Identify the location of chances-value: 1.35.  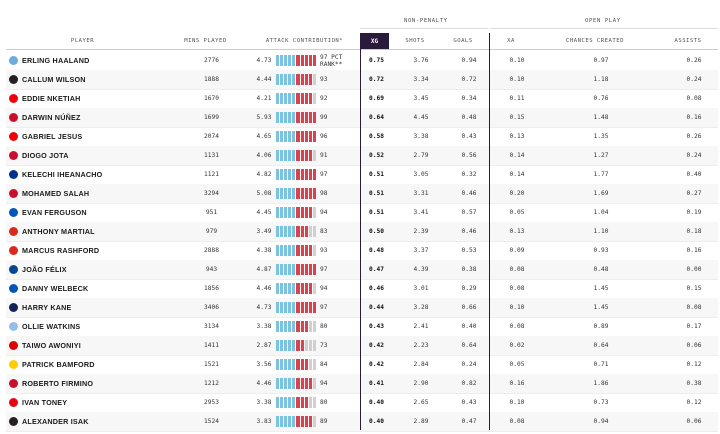
(601, 136).